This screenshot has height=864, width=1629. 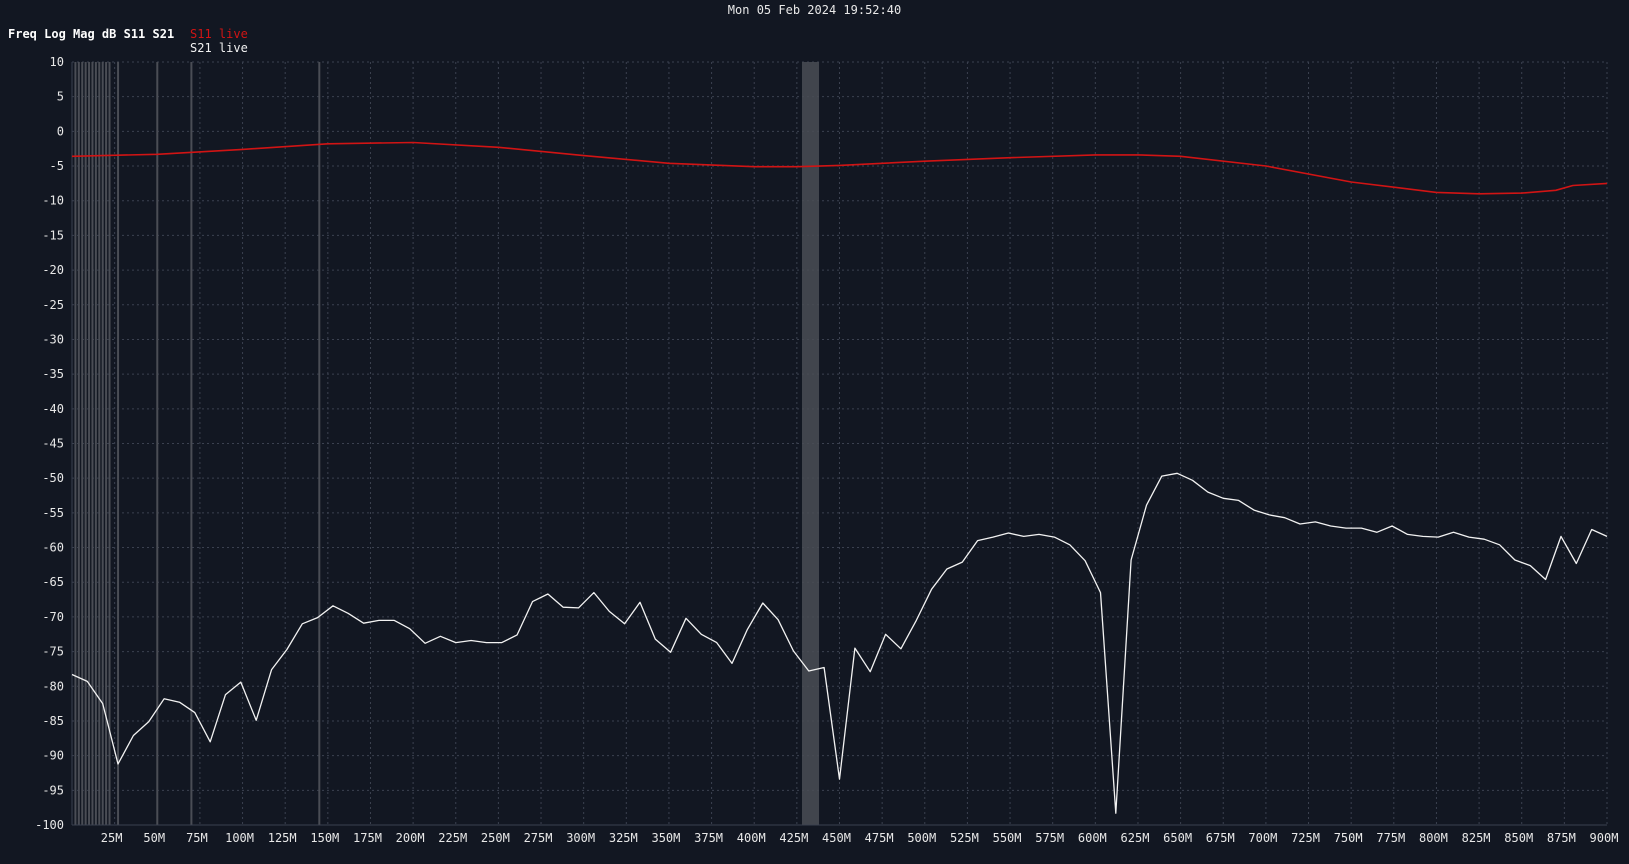 What do you see at coordinates (1305, 838) in the screenshot?
I see `x-tick-label: 725M` at bounding box center [1305, 838].